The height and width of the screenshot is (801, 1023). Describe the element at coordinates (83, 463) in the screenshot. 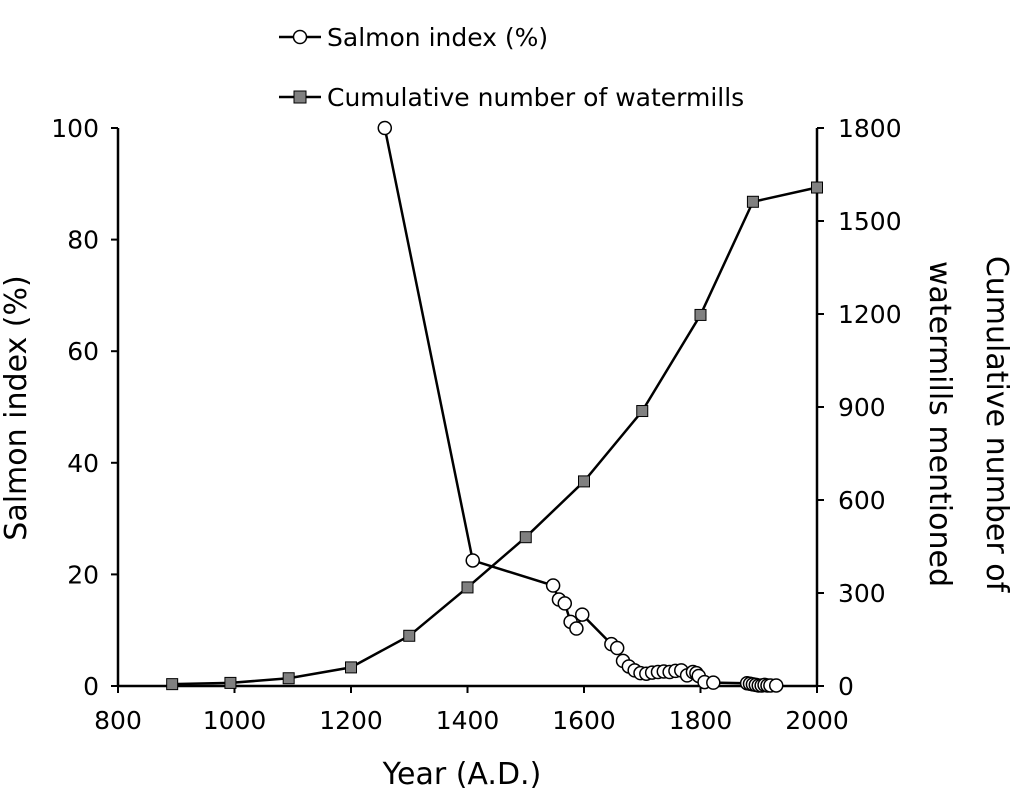

I see `y-left-tick-label: 40` at that location.